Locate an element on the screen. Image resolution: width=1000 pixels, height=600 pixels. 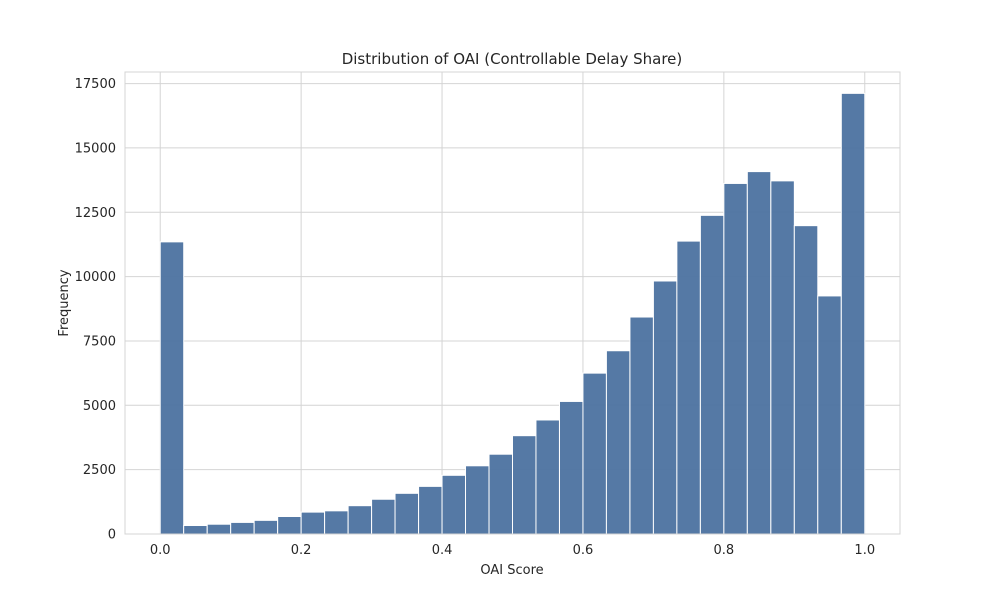
y-tick-label: 2500 is located at coordinates (99, 470).